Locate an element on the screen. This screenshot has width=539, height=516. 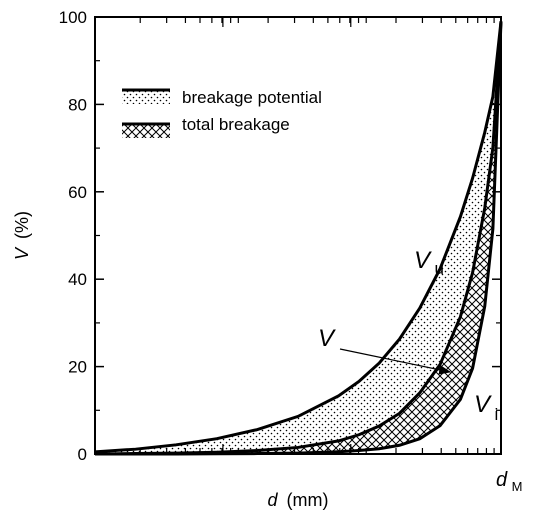
x-tick-label-dm: d M is located at coordinates (509, 481).